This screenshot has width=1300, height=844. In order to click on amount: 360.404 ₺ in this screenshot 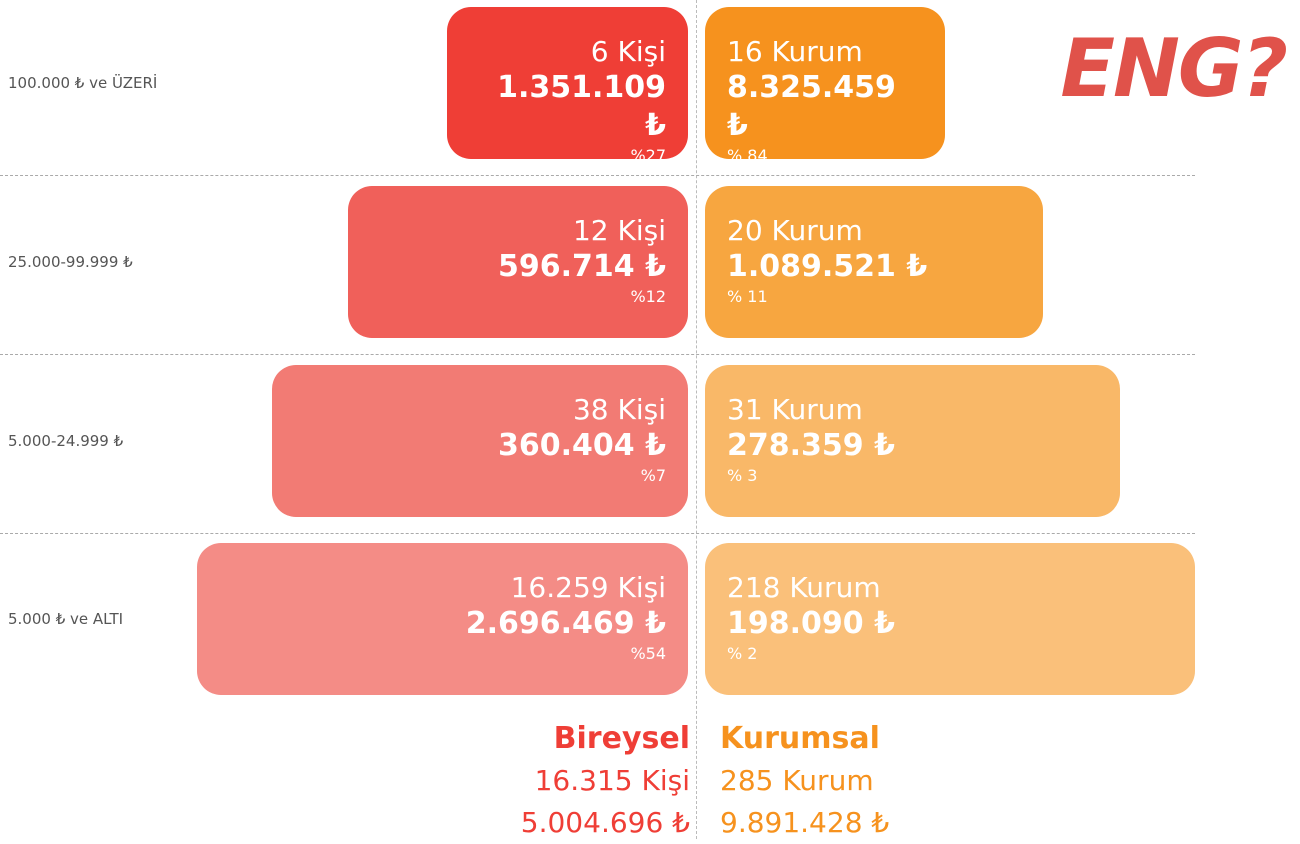, I will do `click(582, 445)`.